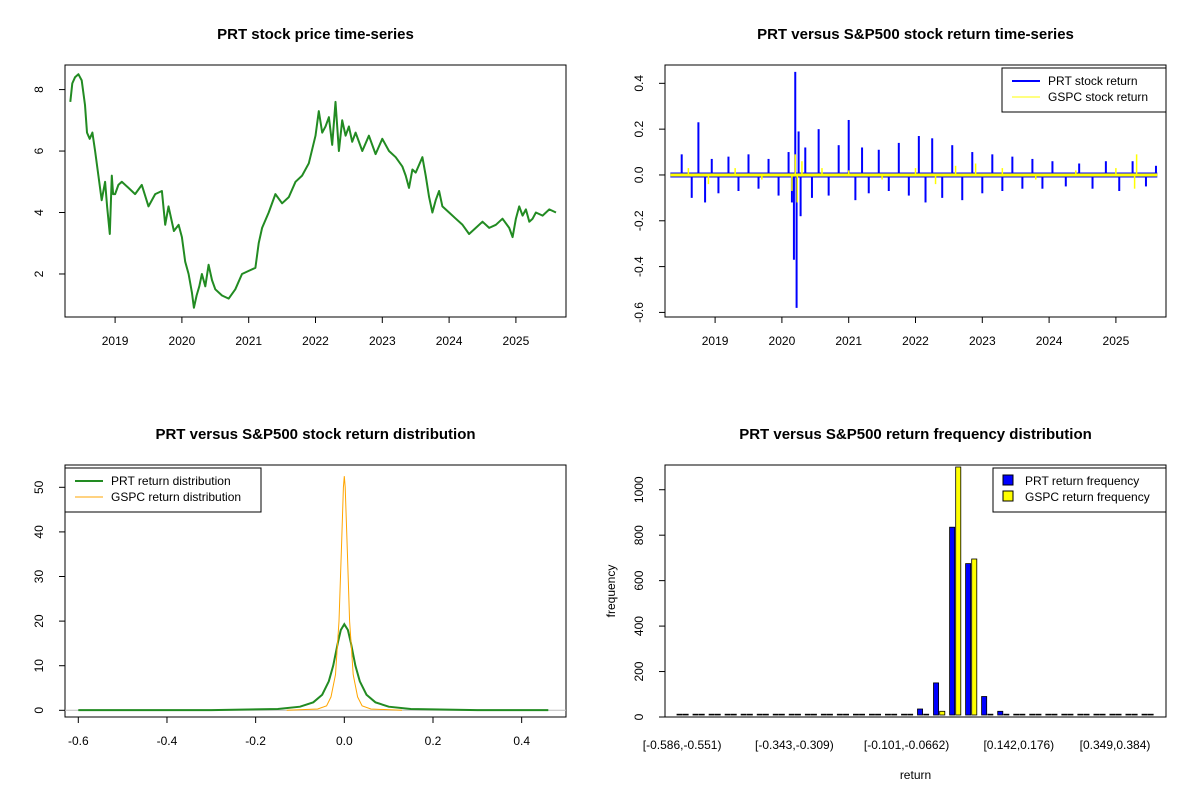 This screenshot has width=1200, height=800. I want to click on y-tick-label: 600, so click(639, 580).